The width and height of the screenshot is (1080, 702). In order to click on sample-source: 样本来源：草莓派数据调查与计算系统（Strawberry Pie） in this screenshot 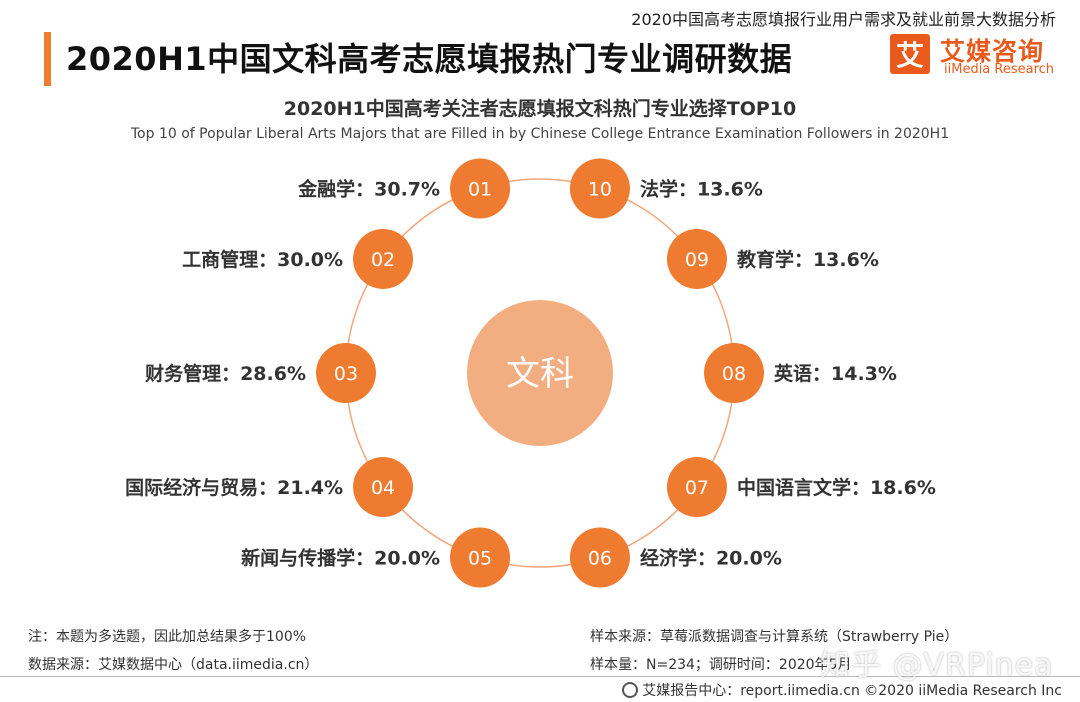, I will do `click(774, 637)`.